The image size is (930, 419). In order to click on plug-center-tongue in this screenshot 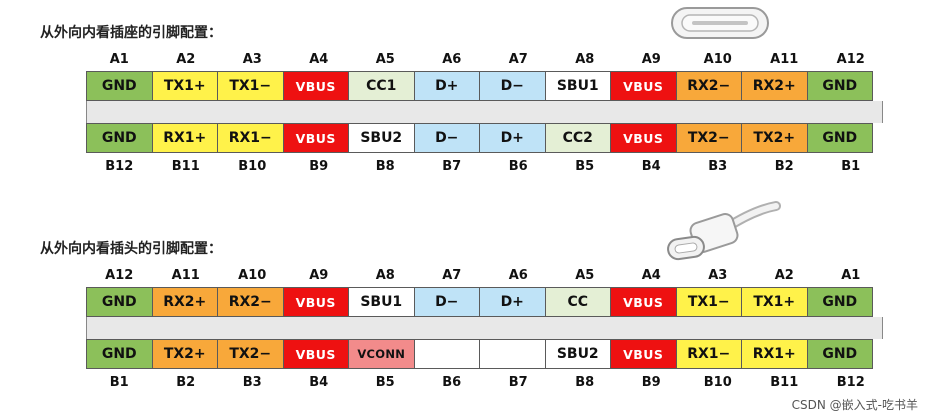, I will do `click(484, 328)`.